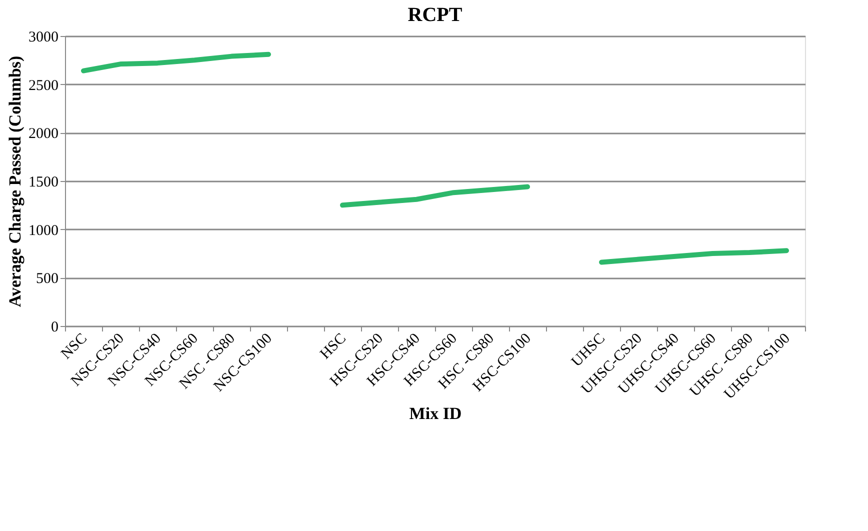  What do you see at coordinates (43, 38) in the screenshot?
I see `y-tick-label: 3000` at bounding box center [43, 38].